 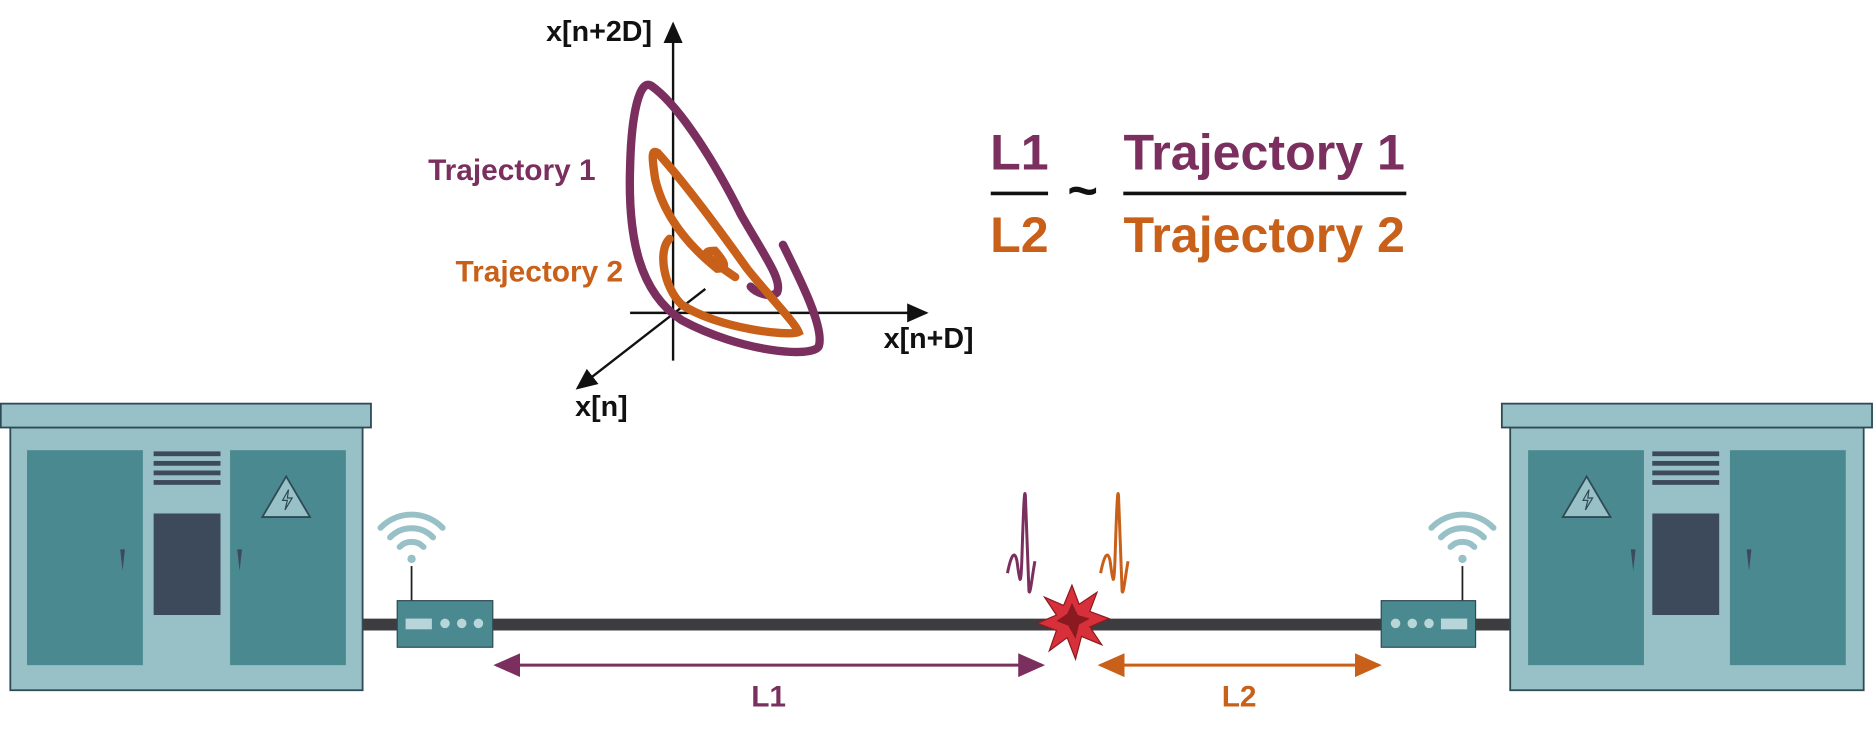 What do you see at coordinates (1082, 191) in the screenshot?
I see `formula-relation: ~` at bounding box center [1082, 191].